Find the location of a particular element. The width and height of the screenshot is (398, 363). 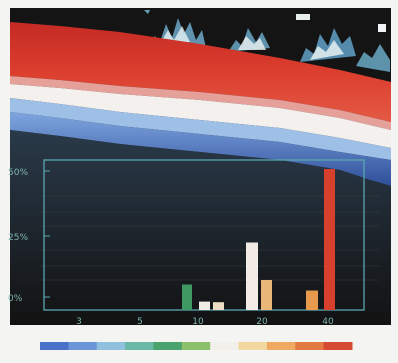

y-tick-label: 0% is located at coordinates (15, 299).